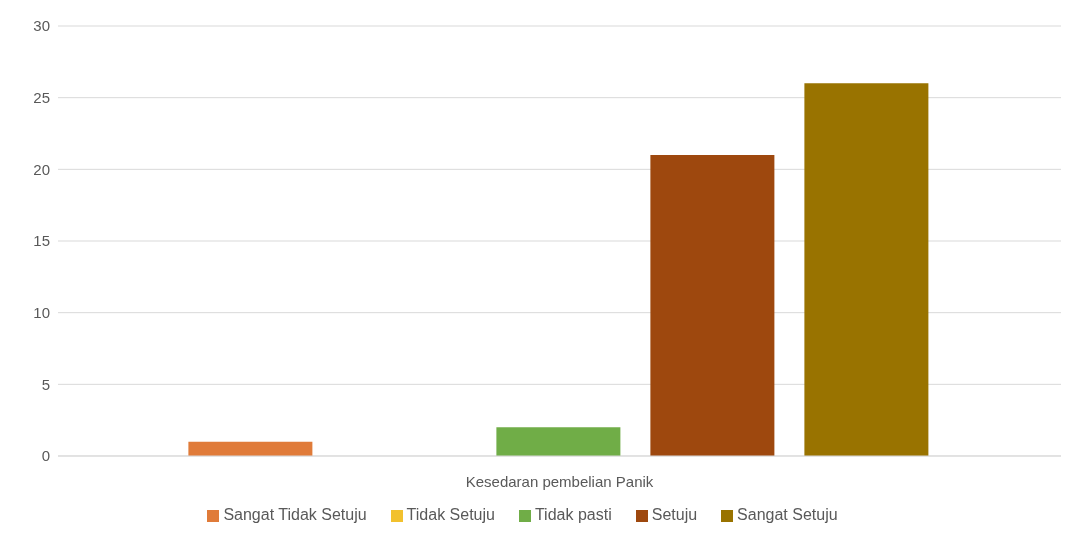 This screenshot has height=540, width=1069. What do you see at coordinates (573, 514) in the screenshot?
I see `legend-label: Tidak pasti` at bounding box center [573, 514].